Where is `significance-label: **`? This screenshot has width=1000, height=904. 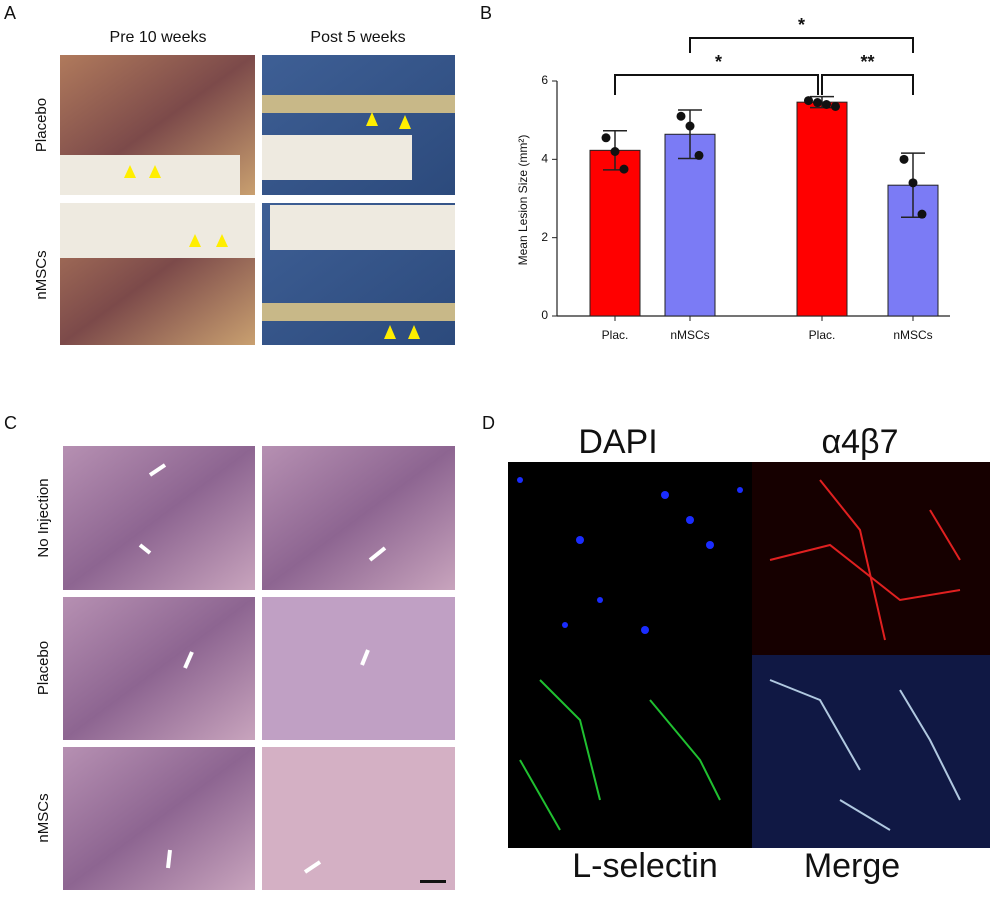
significance-label: ** is located at coordinates (867, 62).